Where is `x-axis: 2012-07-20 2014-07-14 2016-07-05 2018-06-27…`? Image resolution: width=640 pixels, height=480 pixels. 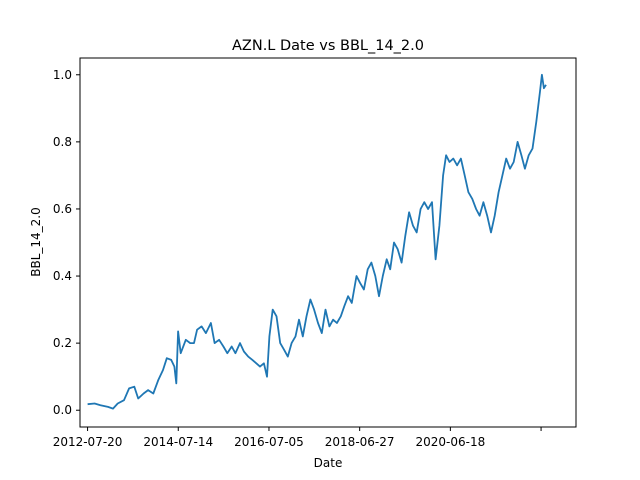
x-axis: 2012-07-20 2014-07-14 2016-07-05 2018-06-27… is located at coordinates (297, 438).